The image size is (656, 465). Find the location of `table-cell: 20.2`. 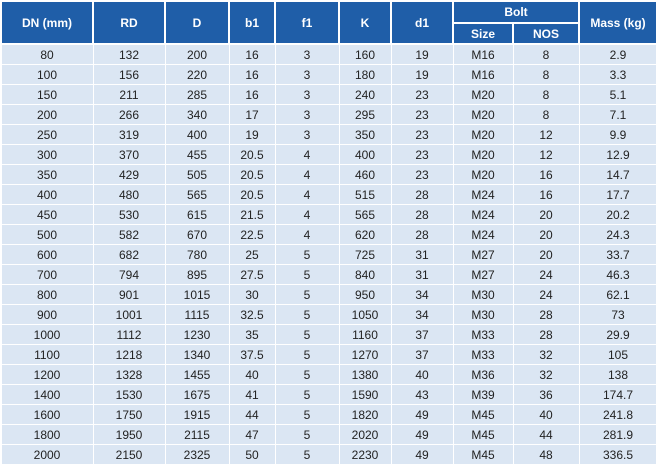

table-cell: 20.2 is located at coordinates (617, 214).